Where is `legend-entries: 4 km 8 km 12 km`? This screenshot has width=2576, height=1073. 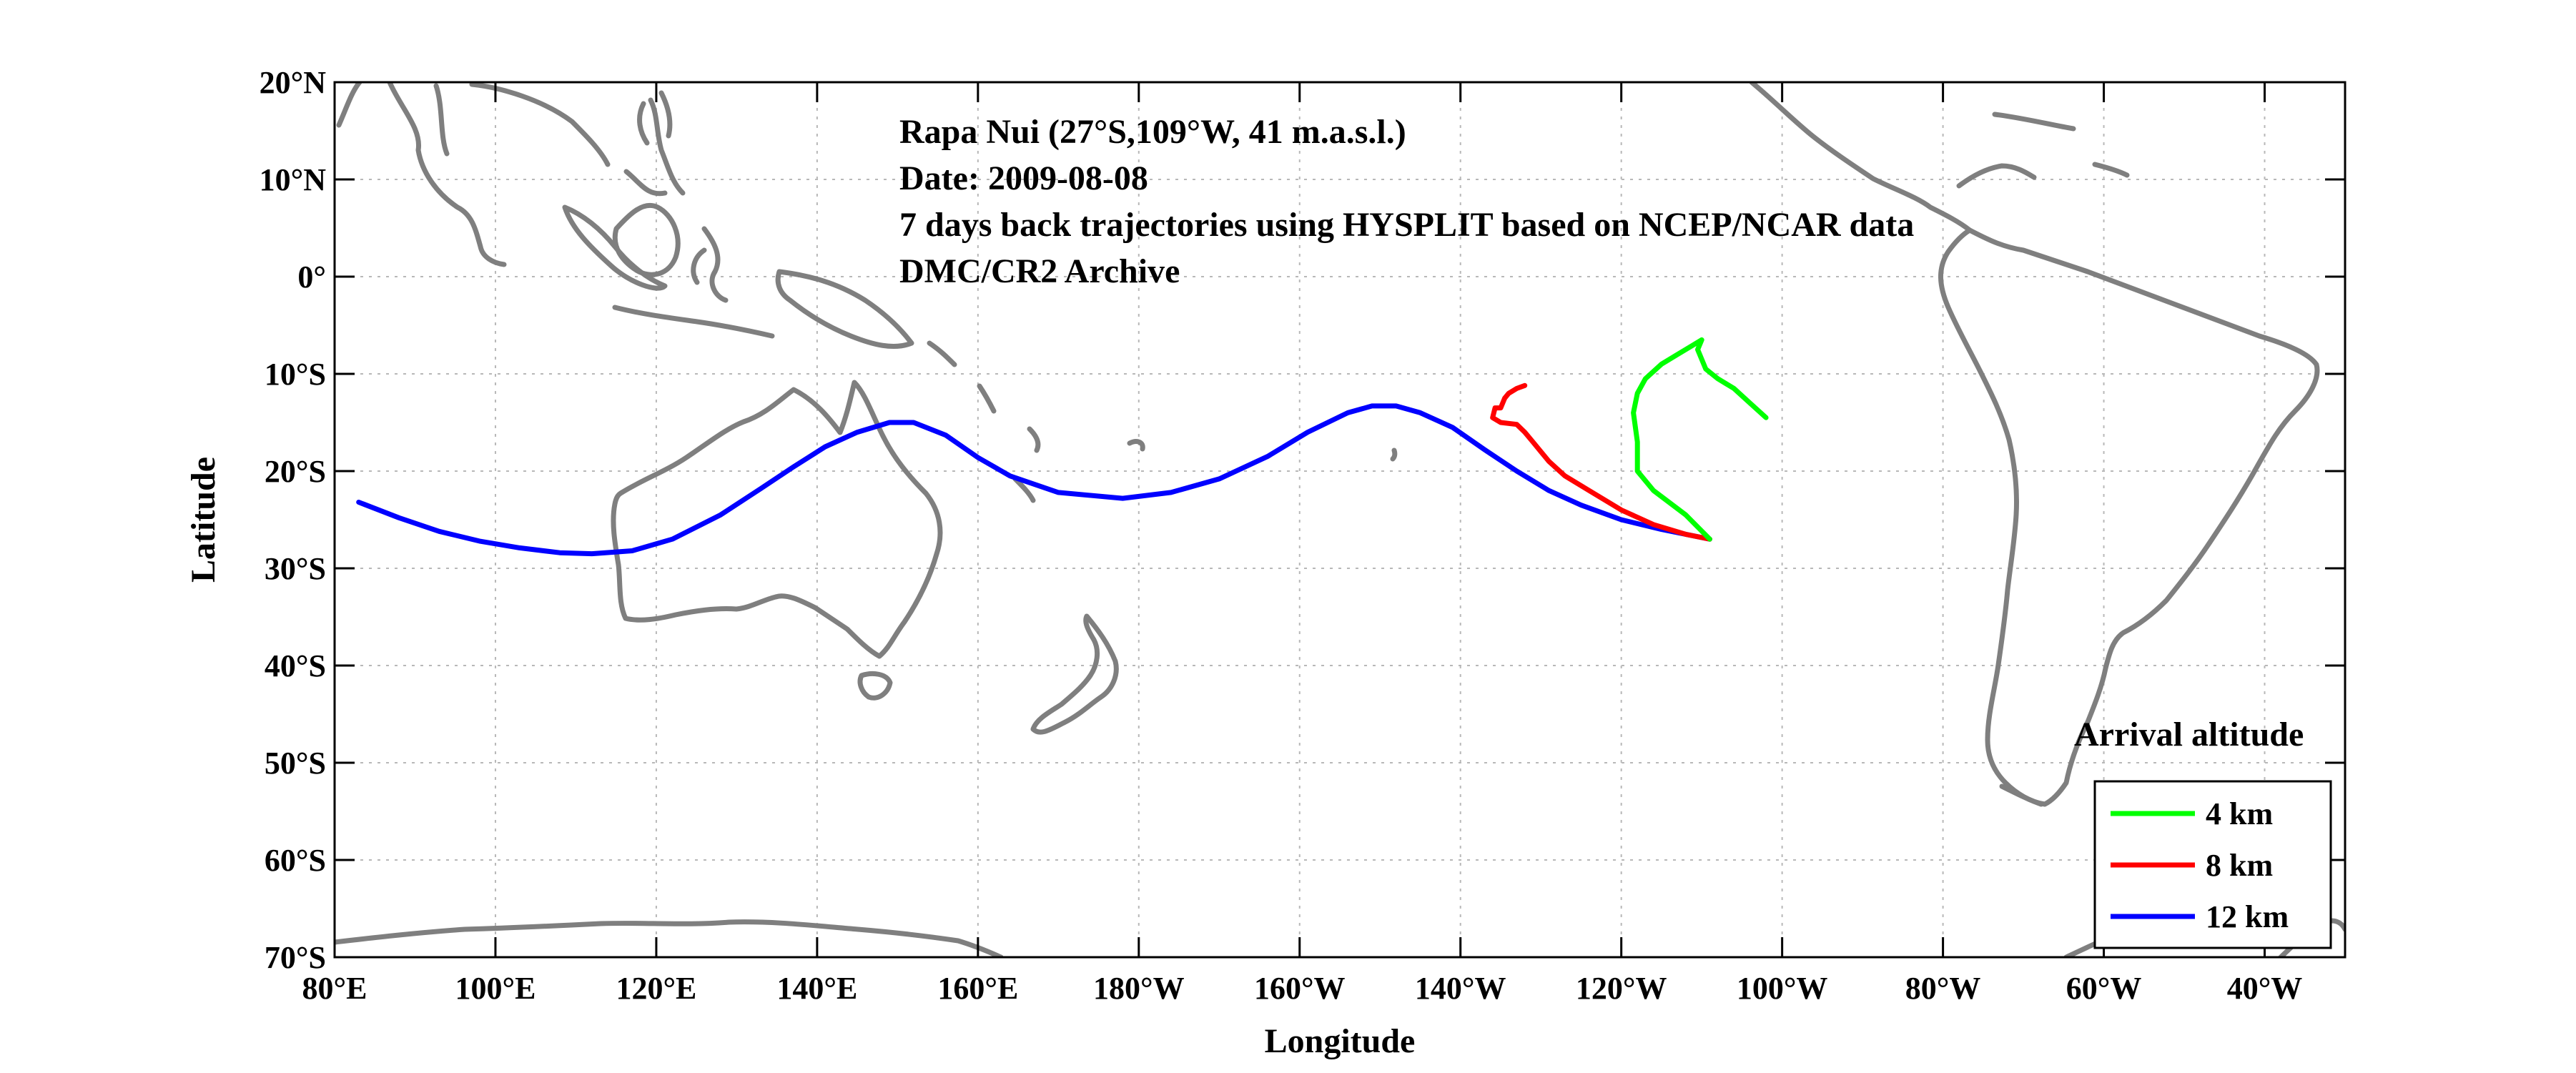
legend-entries: 4 km 8 km 12 km is located at coordinates (2200, 865).